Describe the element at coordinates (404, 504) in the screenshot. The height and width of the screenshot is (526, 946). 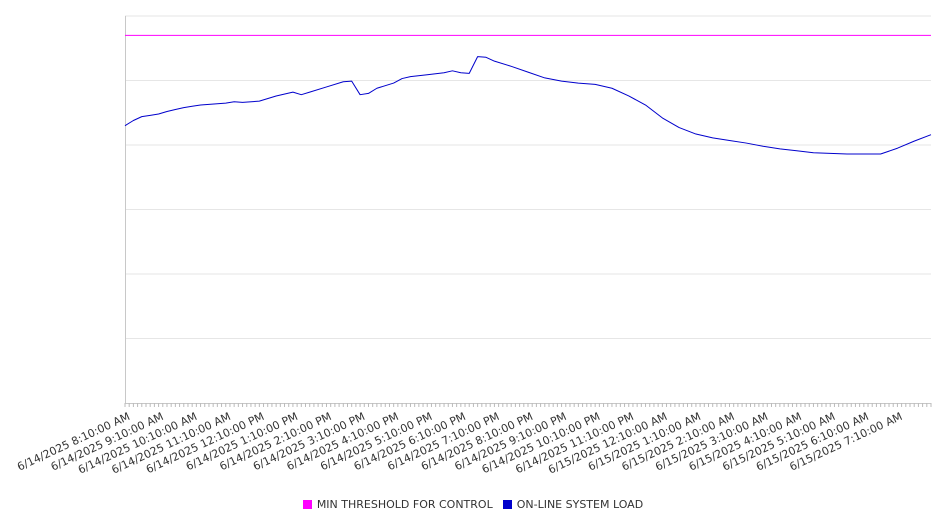
I see `legend-label: MIN THRESHOLD FOR CONTROL` at that location.